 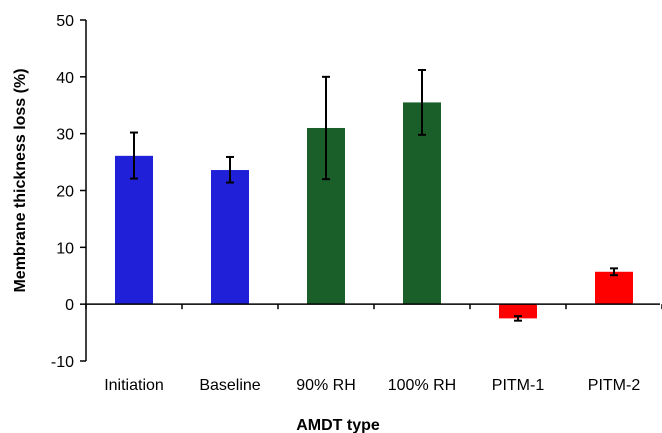 What do you see at coordinates (65, 248) in the screenshot?
I see `y-tick-label: 10` at bounding box center [65, 248].